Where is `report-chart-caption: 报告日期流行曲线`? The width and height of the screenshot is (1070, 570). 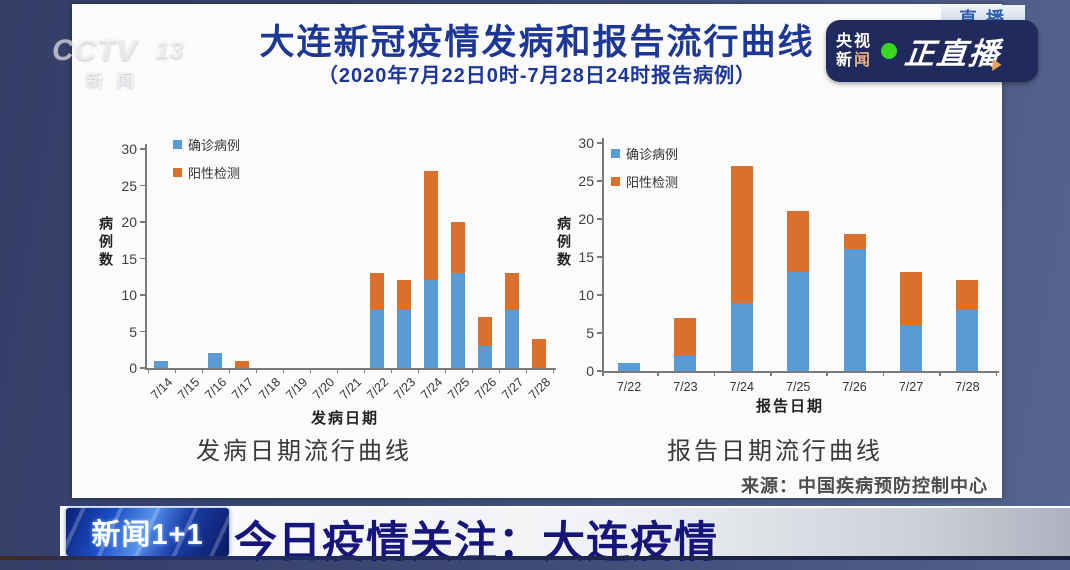
report-chart-caption: 报告日期流行曲线 is located at coordinates (775, 452).